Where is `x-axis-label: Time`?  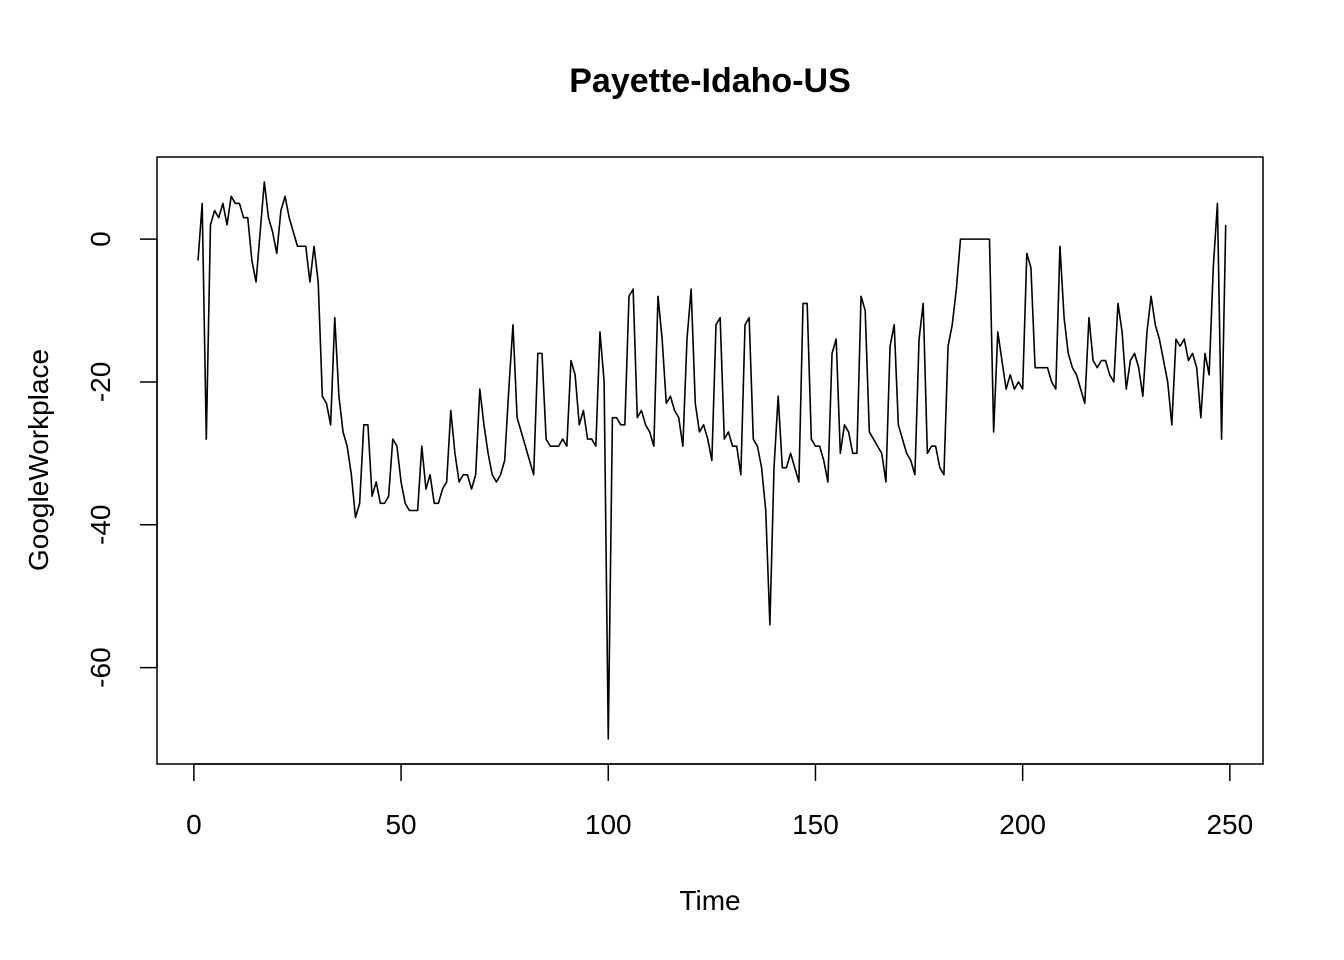
x-axis-label: Time is located at coordinates (709, 900).